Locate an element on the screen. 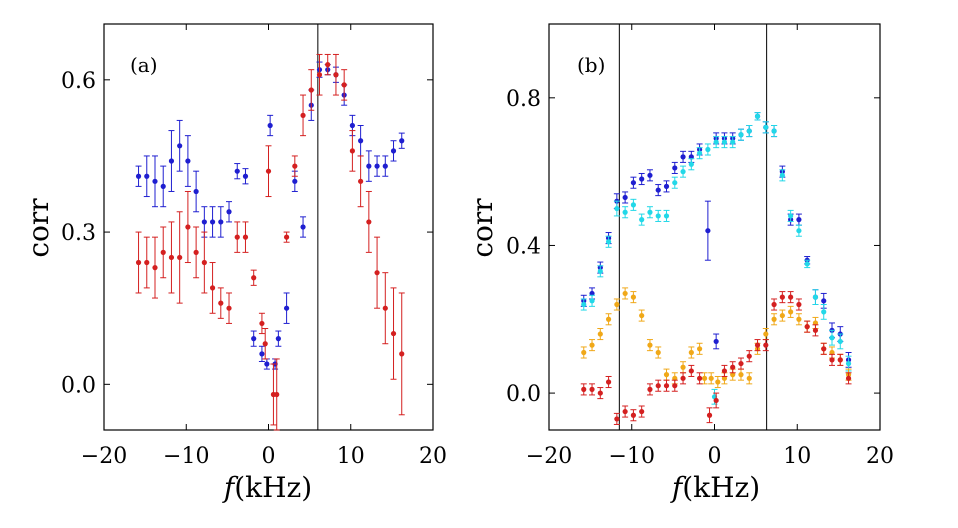 The width and height of the screenshot is (958, 528). x-tick-label: −20 is located at coordinates (549, 456).